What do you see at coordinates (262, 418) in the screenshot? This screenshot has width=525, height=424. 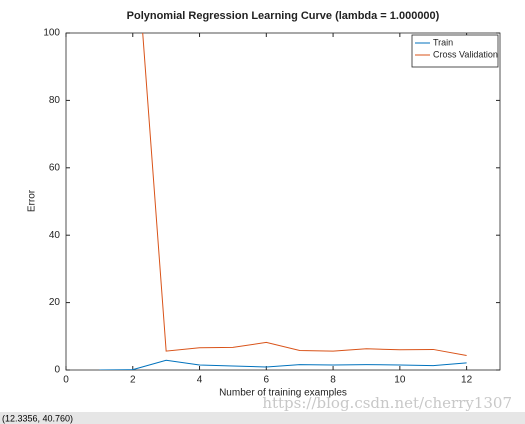 I see `status-bar` at bounding box center [262, 418].